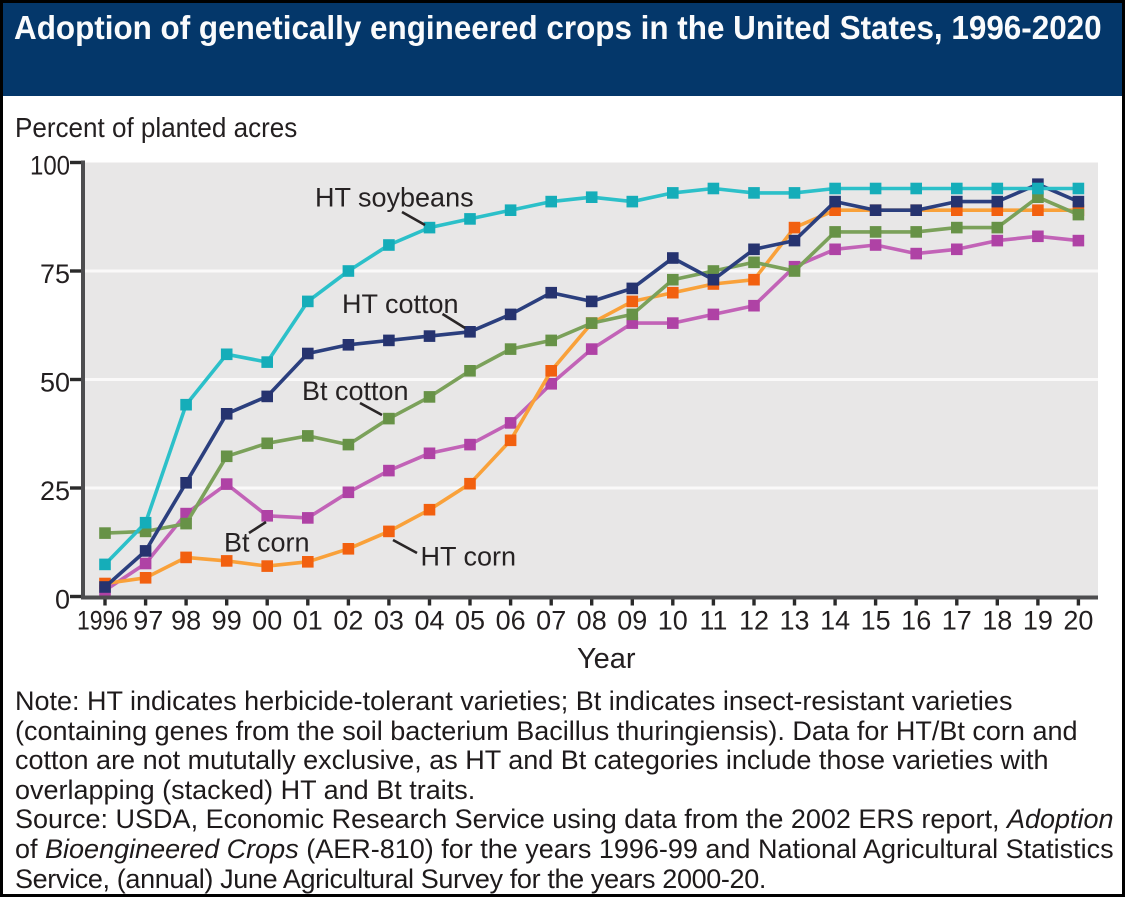  What do you see at coordinates (754, 621) in the screenshot?
I see `svg-text: 12` at bounding box center [754, 621].